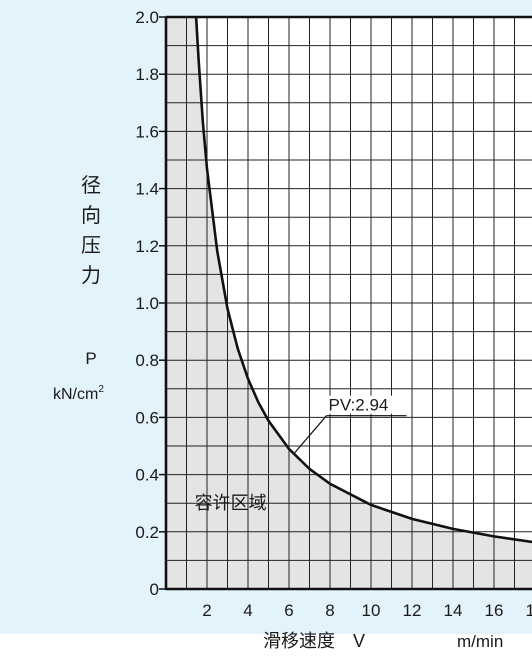  What do you see at coordinates (91, 246) in the screenshot?
I see `y-axis-label-char-3: 压` at bounding box center [91, 246].